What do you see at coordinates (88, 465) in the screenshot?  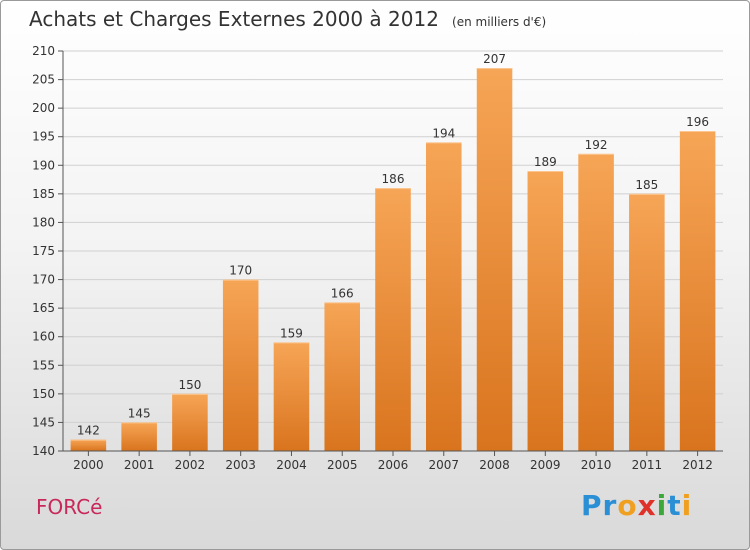 I see `x-tick-label: 2000` at bounding box center [88, 465].